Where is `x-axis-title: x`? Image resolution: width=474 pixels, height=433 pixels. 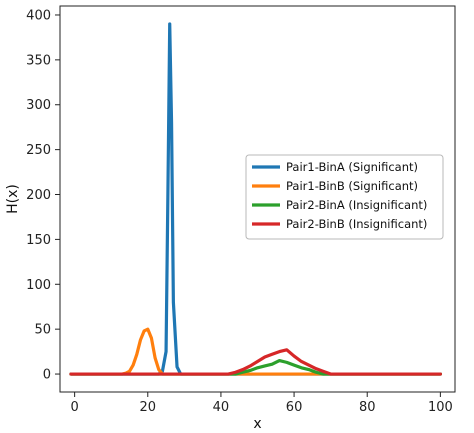
x-axis-title: x is located at coordinates (257, 424).